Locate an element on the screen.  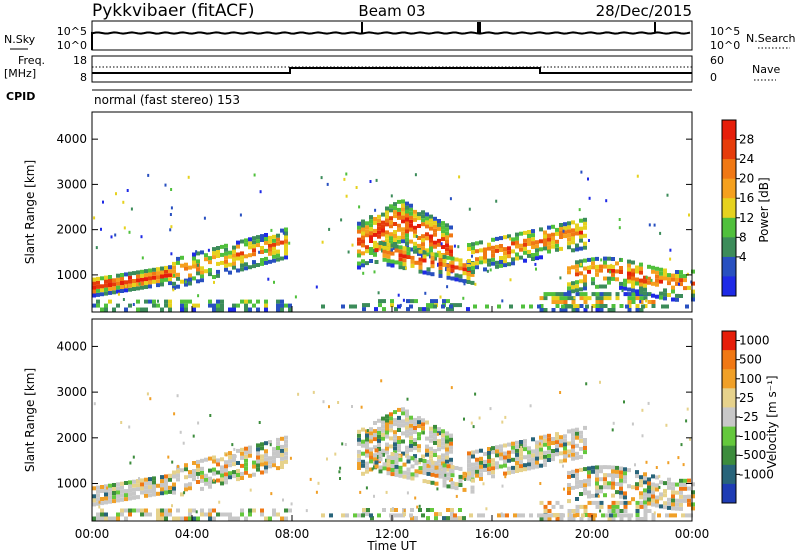
station-title: Pykkvibaer (fitACF) is located at coordinates (173, 11).